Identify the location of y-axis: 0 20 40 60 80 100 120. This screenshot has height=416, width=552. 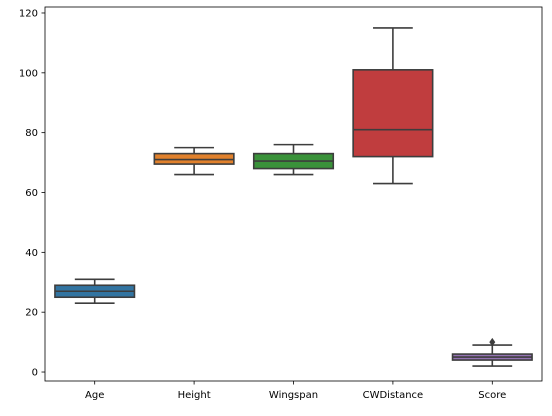
(32, 193).